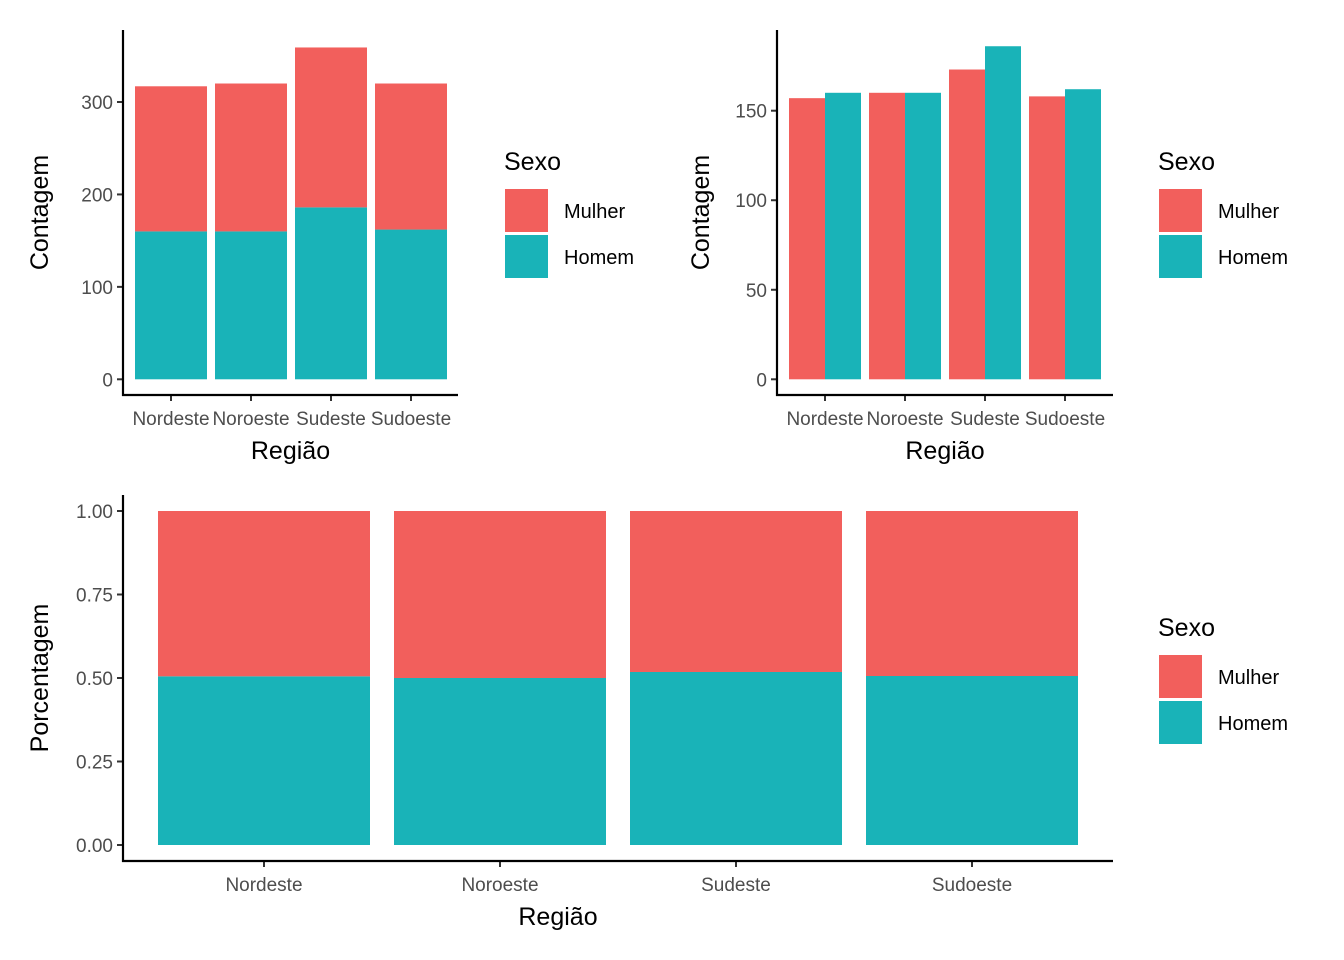 This screenshot has height=960, width=1344. What do you see at coordinates (94, 596) in the screenshot?
I see `y-tick-label: 0.75` at bounding box center [94, 596].